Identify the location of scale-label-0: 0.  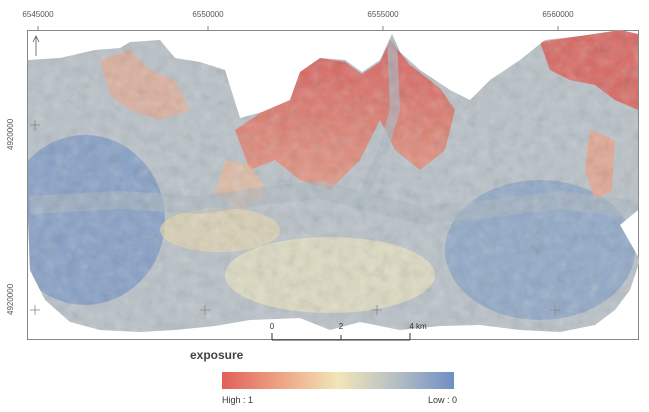
(272, 326).